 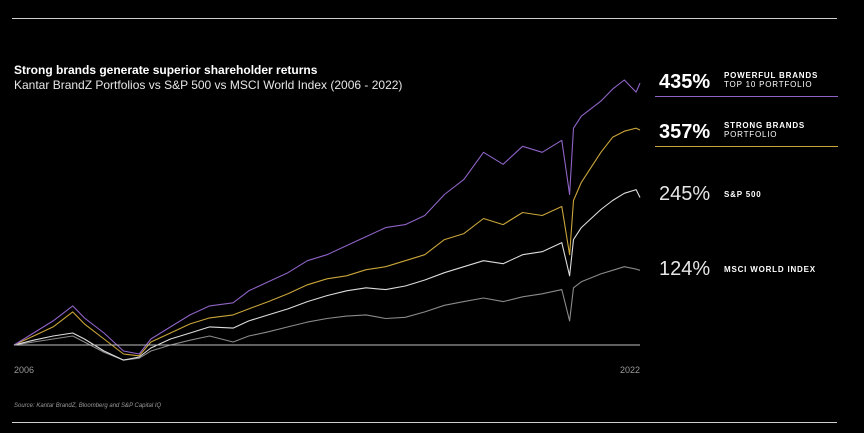 I want to click on x-tick-label-end: 2022, so click(x=630, y=370).